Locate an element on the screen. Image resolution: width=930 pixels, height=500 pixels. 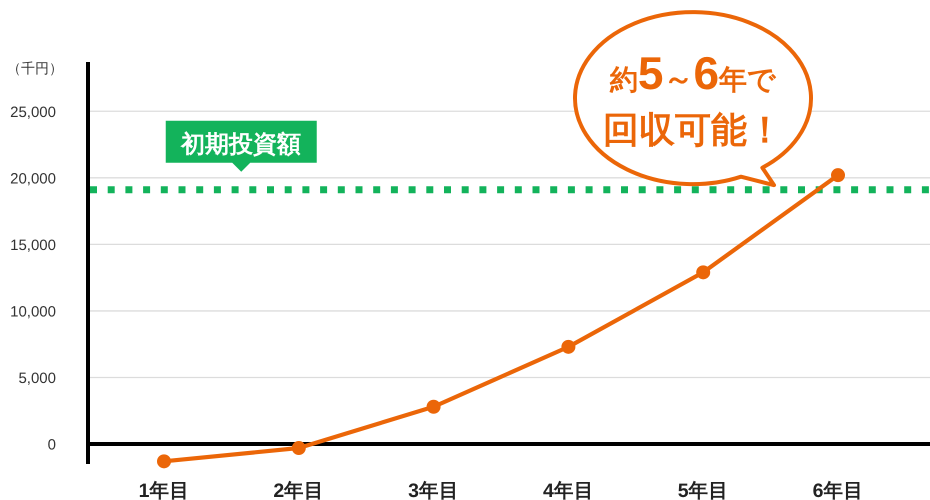
y-tick-label: 0 is located at coordinates (52, 445).